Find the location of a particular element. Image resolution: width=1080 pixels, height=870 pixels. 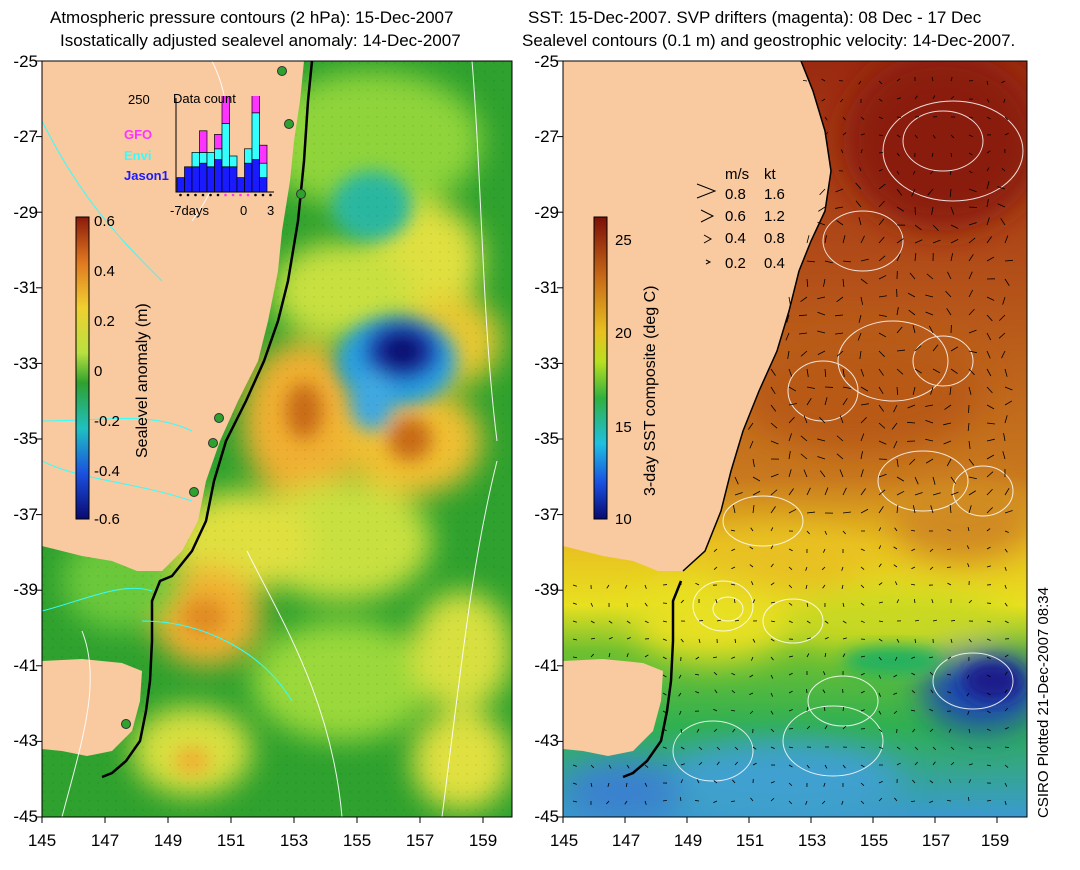

left-ylabel-1: -25 is located at coordinates (25, 61).